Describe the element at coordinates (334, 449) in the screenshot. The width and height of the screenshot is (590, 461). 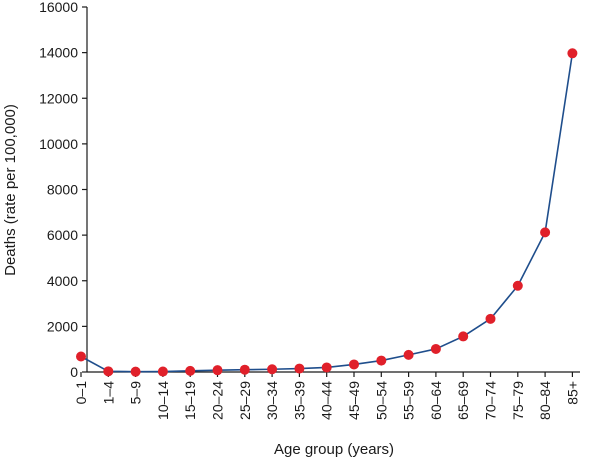
I see `x-axis-title: Age group (years)` at that location.